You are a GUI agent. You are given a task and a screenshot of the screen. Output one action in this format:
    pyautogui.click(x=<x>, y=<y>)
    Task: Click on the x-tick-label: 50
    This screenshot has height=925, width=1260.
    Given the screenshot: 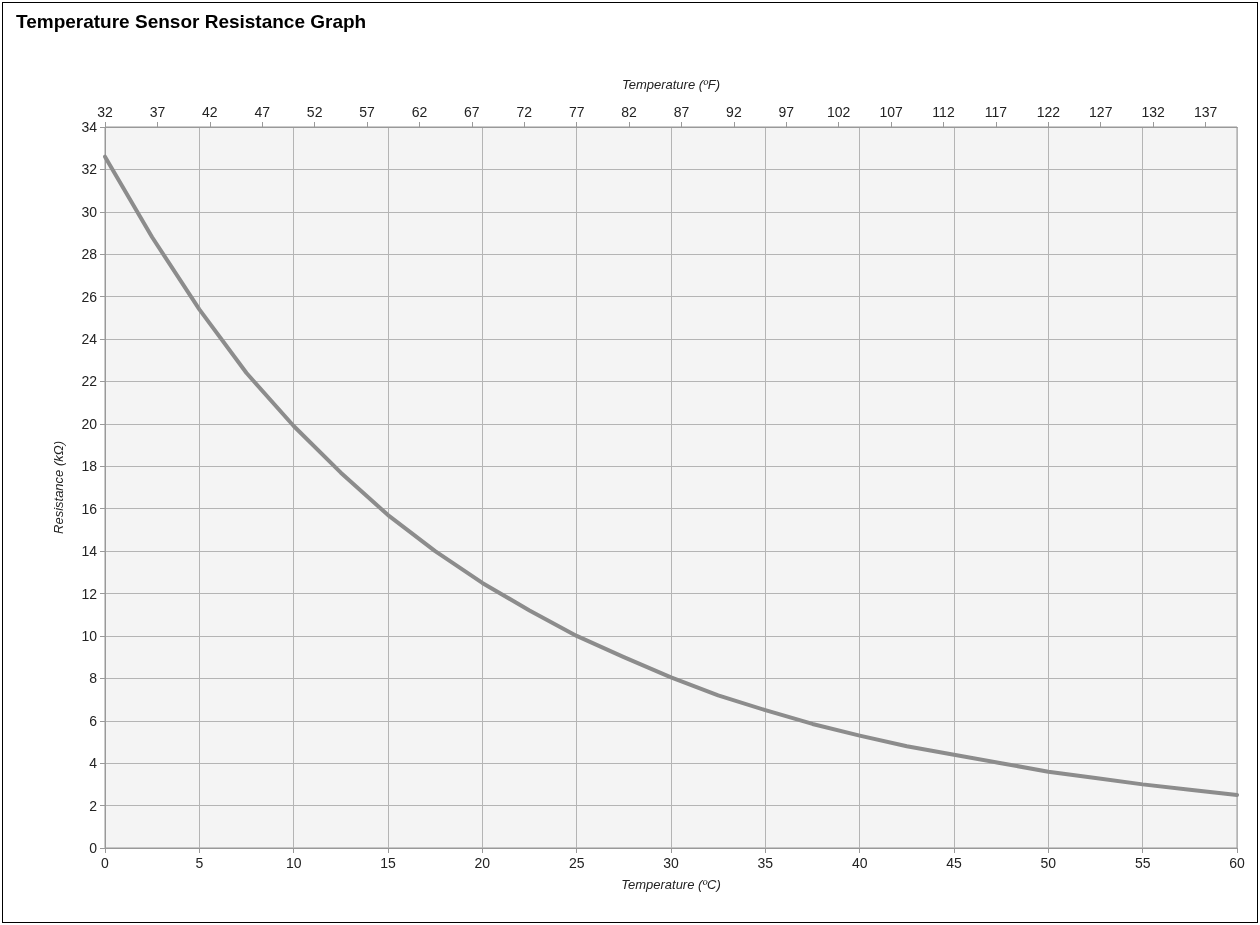 What is the action you would take?
    pyautogui.click(x=1048, y=863)
    